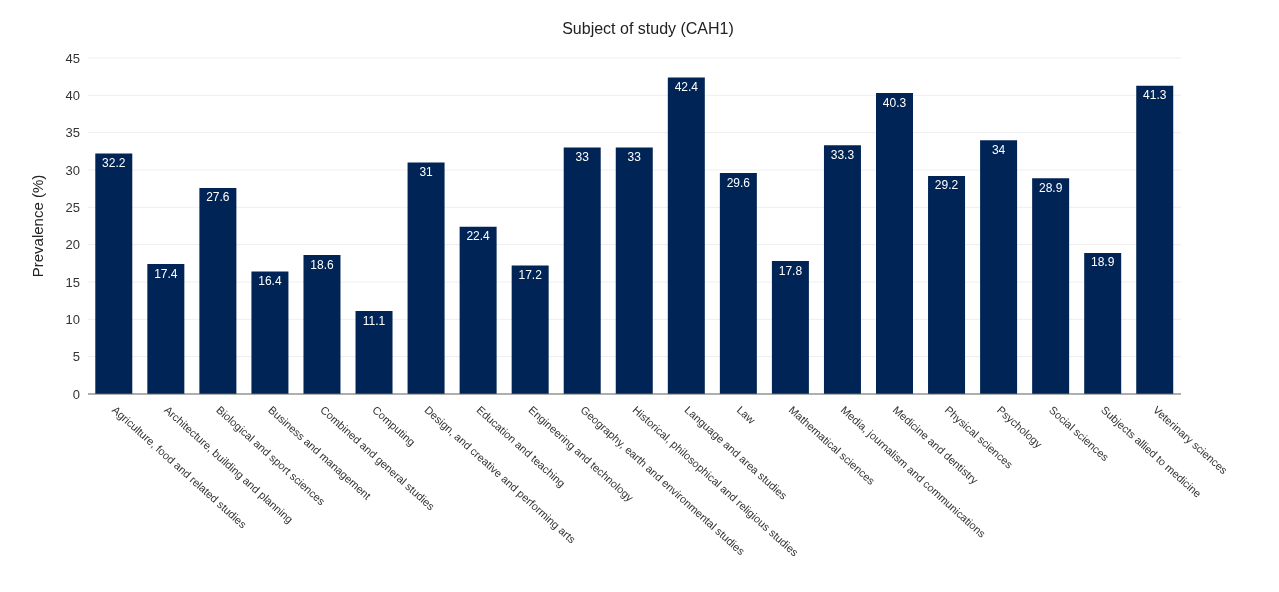 This screenshot has height=592, width=1279. I want to click on y-tick-label: 5, so click(76, 357).